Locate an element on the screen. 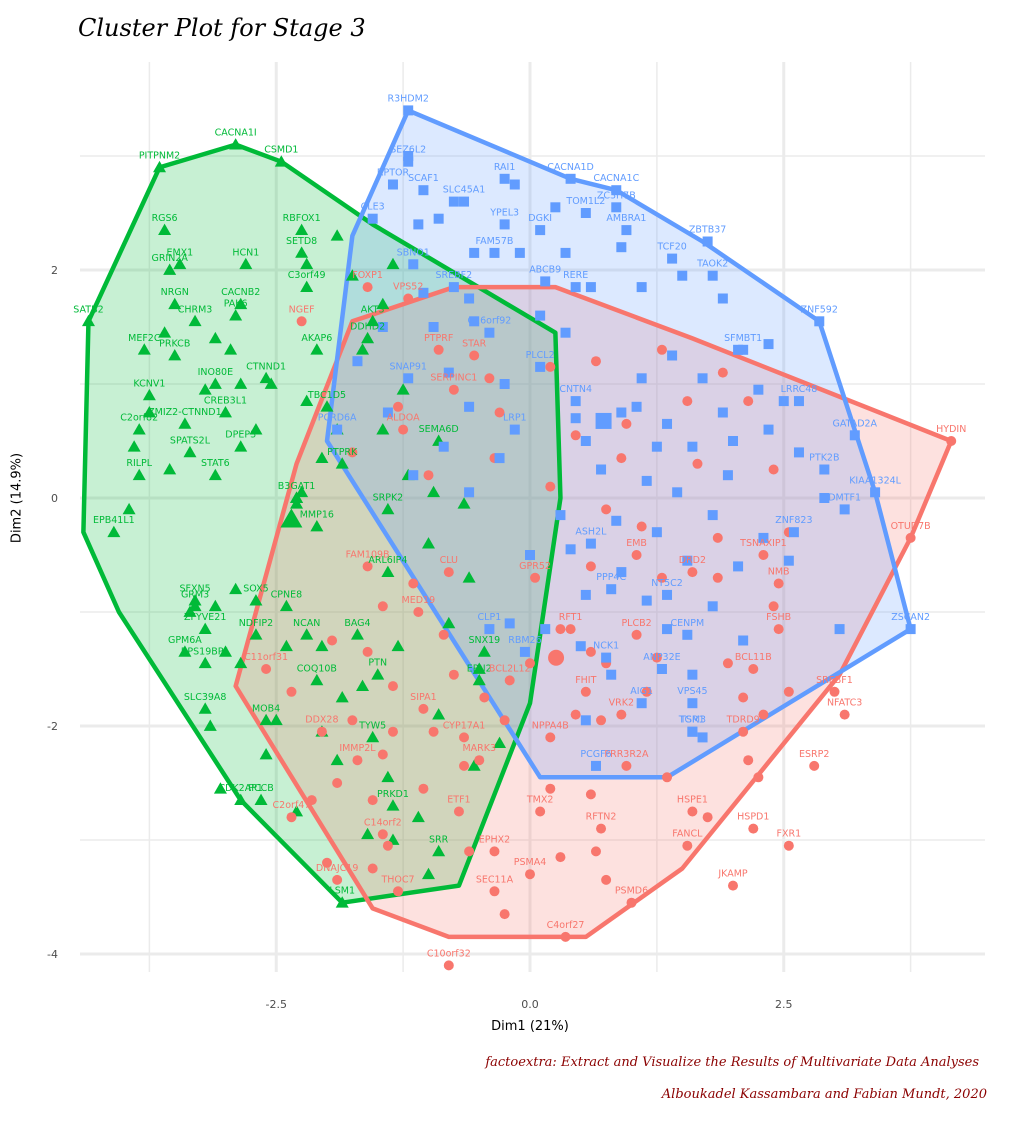  point-label: SREBF2 is located at coordinates (454, 275).